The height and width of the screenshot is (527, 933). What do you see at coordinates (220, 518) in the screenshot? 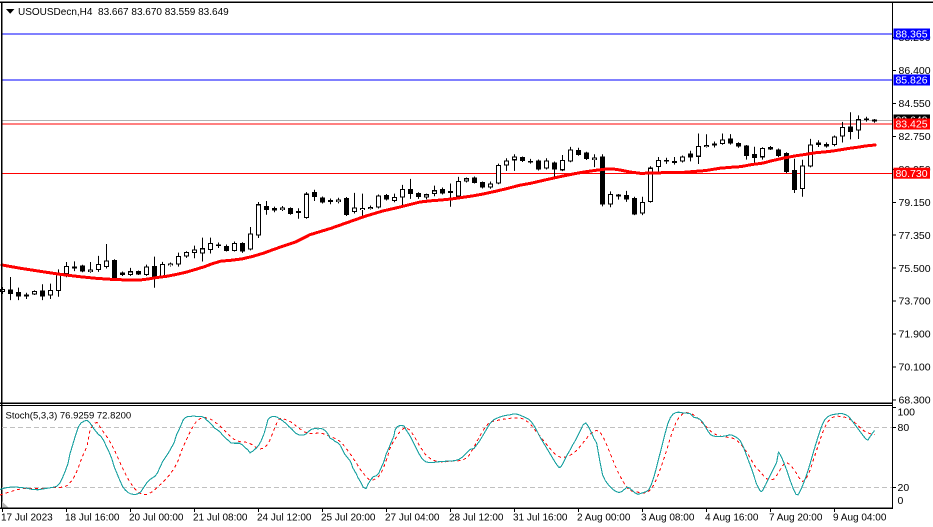
I see `svg-text: 21 Jul 08:00` at bounding box center [220, 518].